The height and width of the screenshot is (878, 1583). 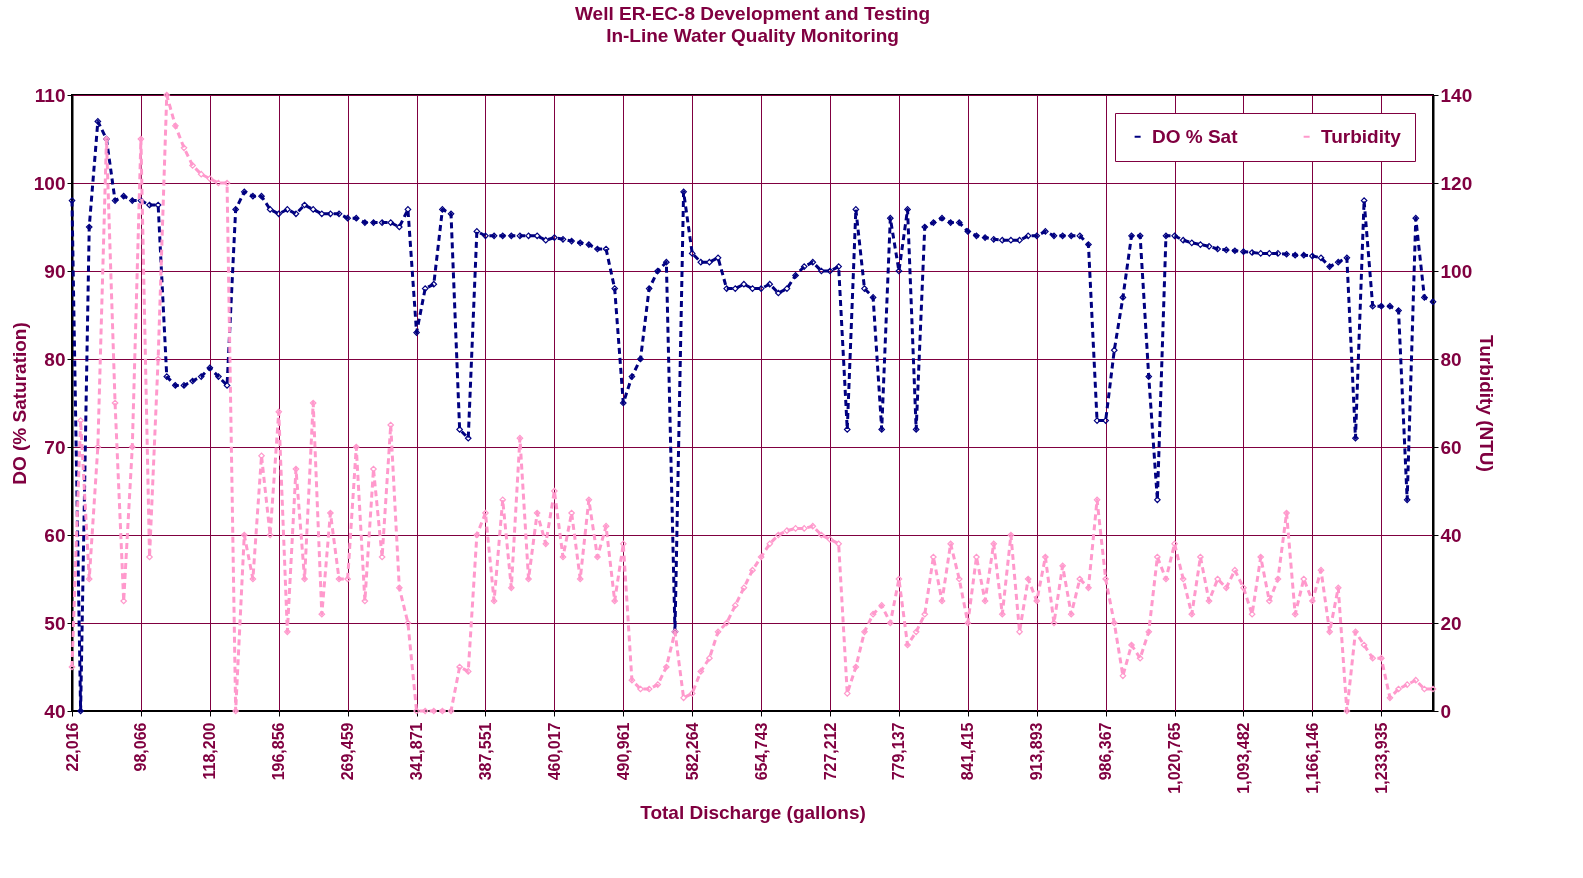 I want to click on x-tick-label: 341,871, so click(x=417, y=751).